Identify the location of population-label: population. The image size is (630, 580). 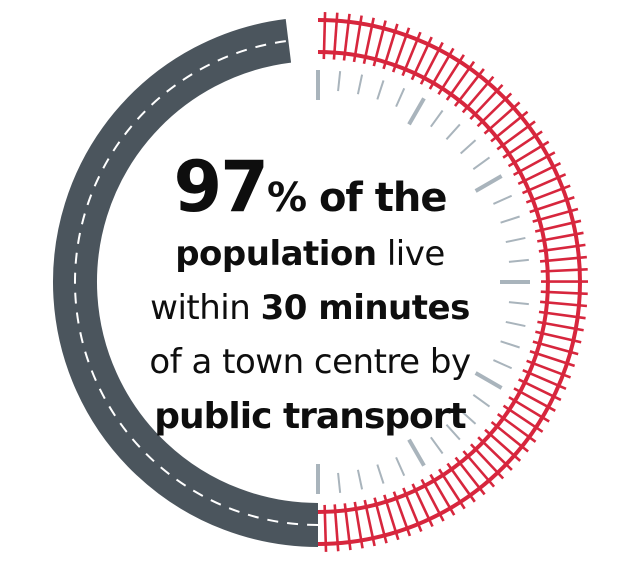
(276, 254).